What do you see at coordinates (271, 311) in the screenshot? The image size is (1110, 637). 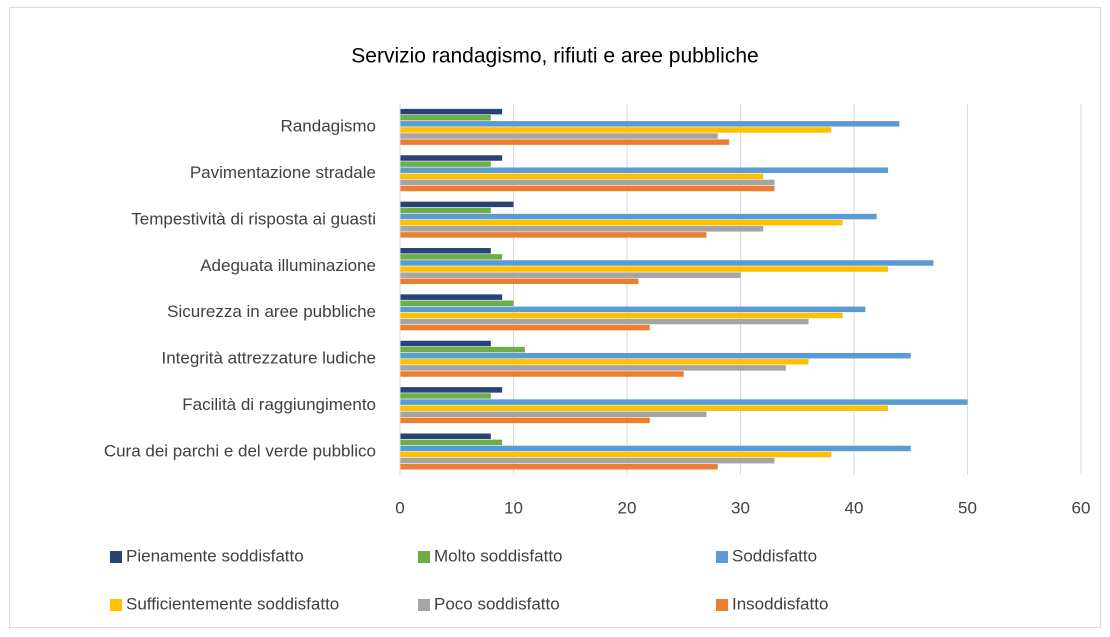 I see `y-tick-label: Sicurezza in aree pubbliche` at bounding box center [271, 311].